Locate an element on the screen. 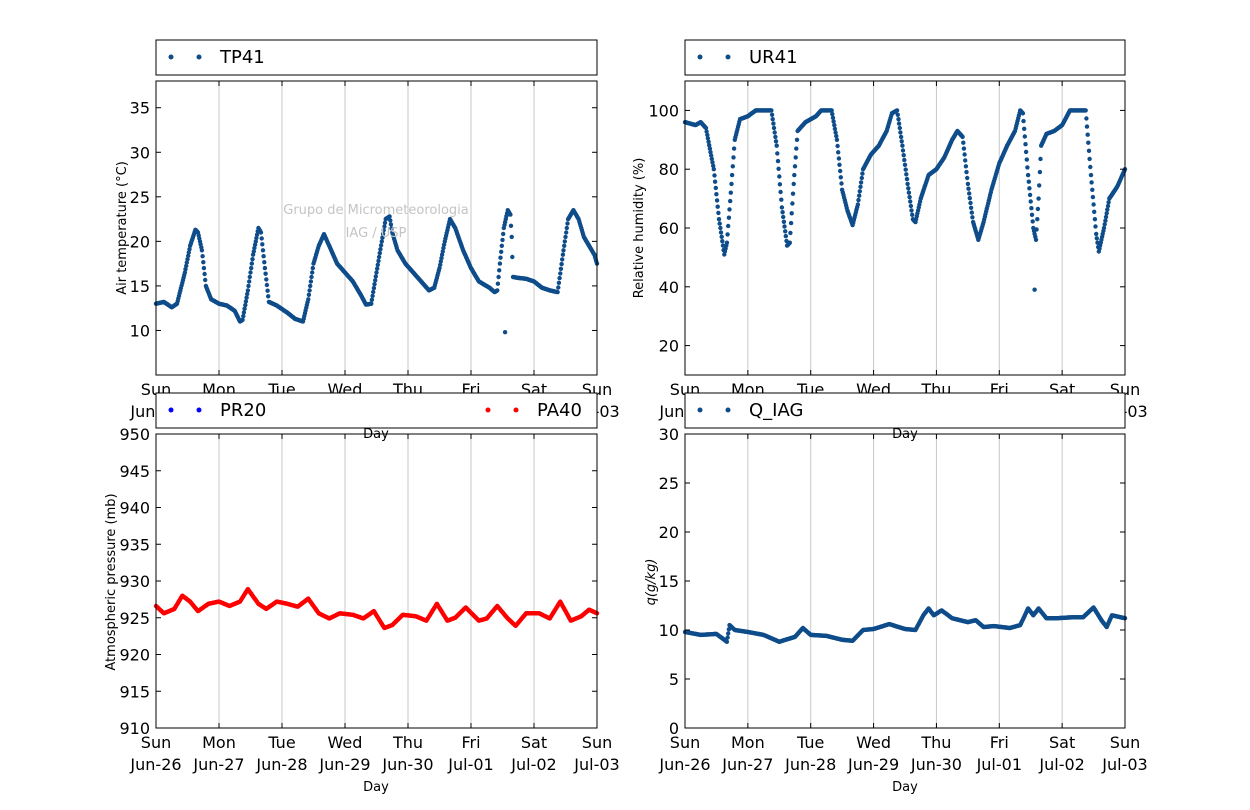 The width and height of the screenshot is (1250, 810). pressure-y-tick-label: 930 is located at coordinates (134, 581).